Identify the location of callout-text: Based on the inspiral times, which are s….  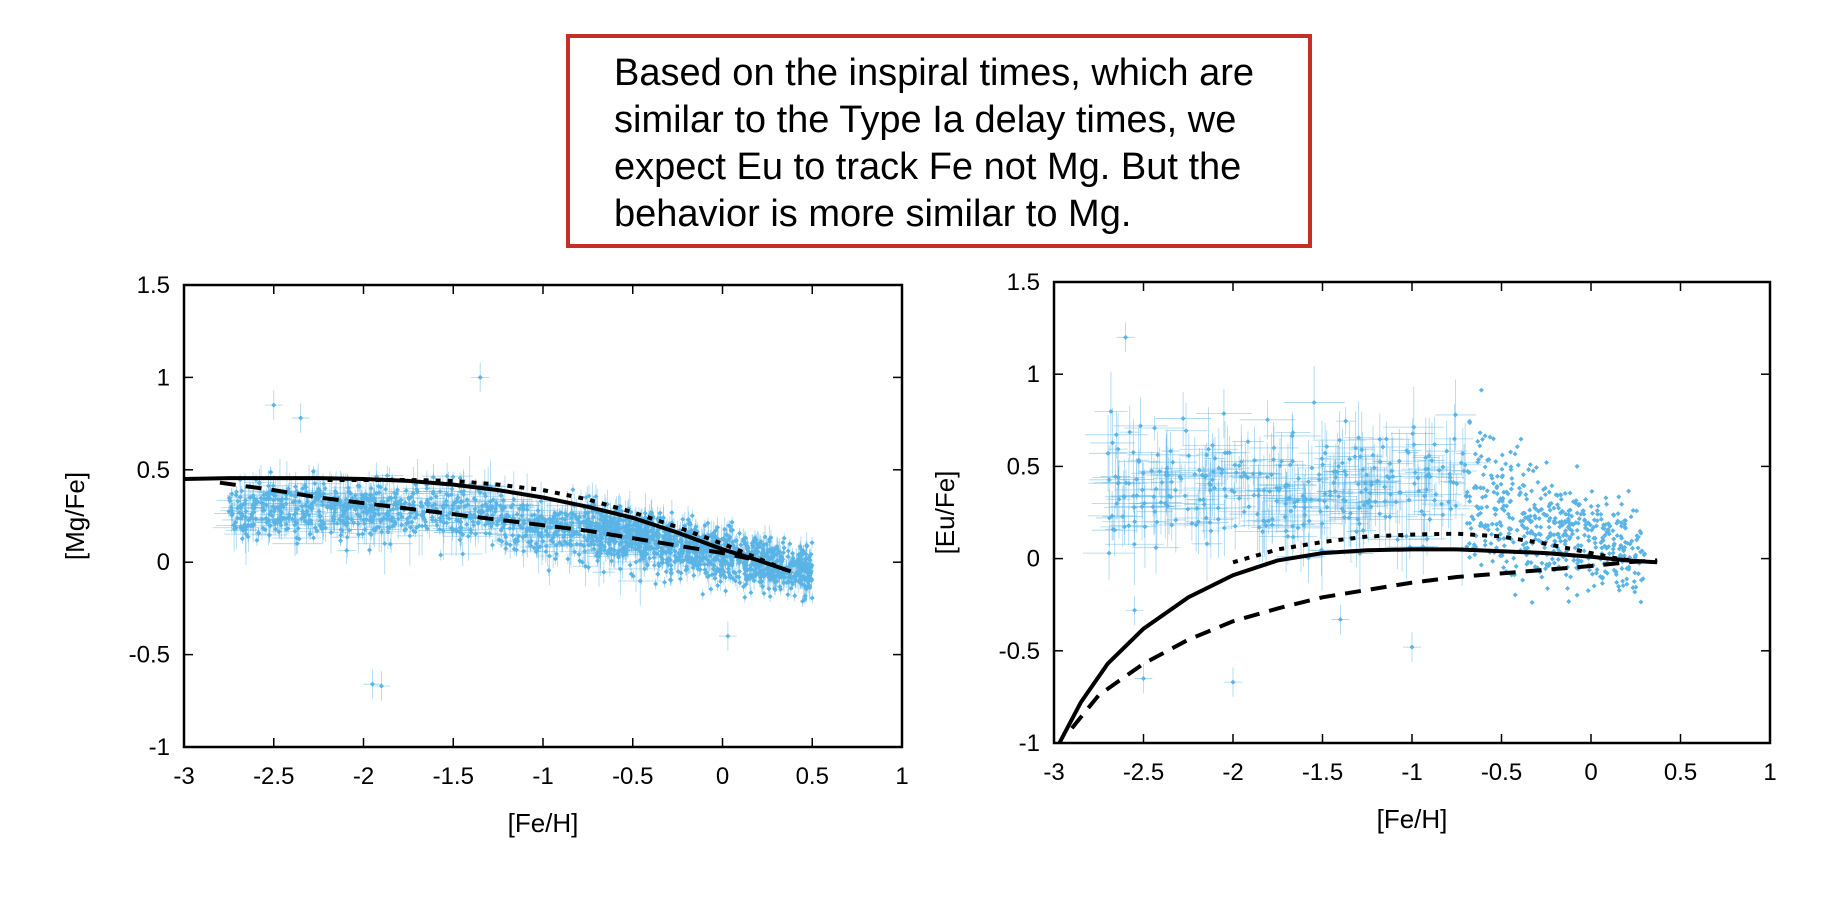
(934, 143).